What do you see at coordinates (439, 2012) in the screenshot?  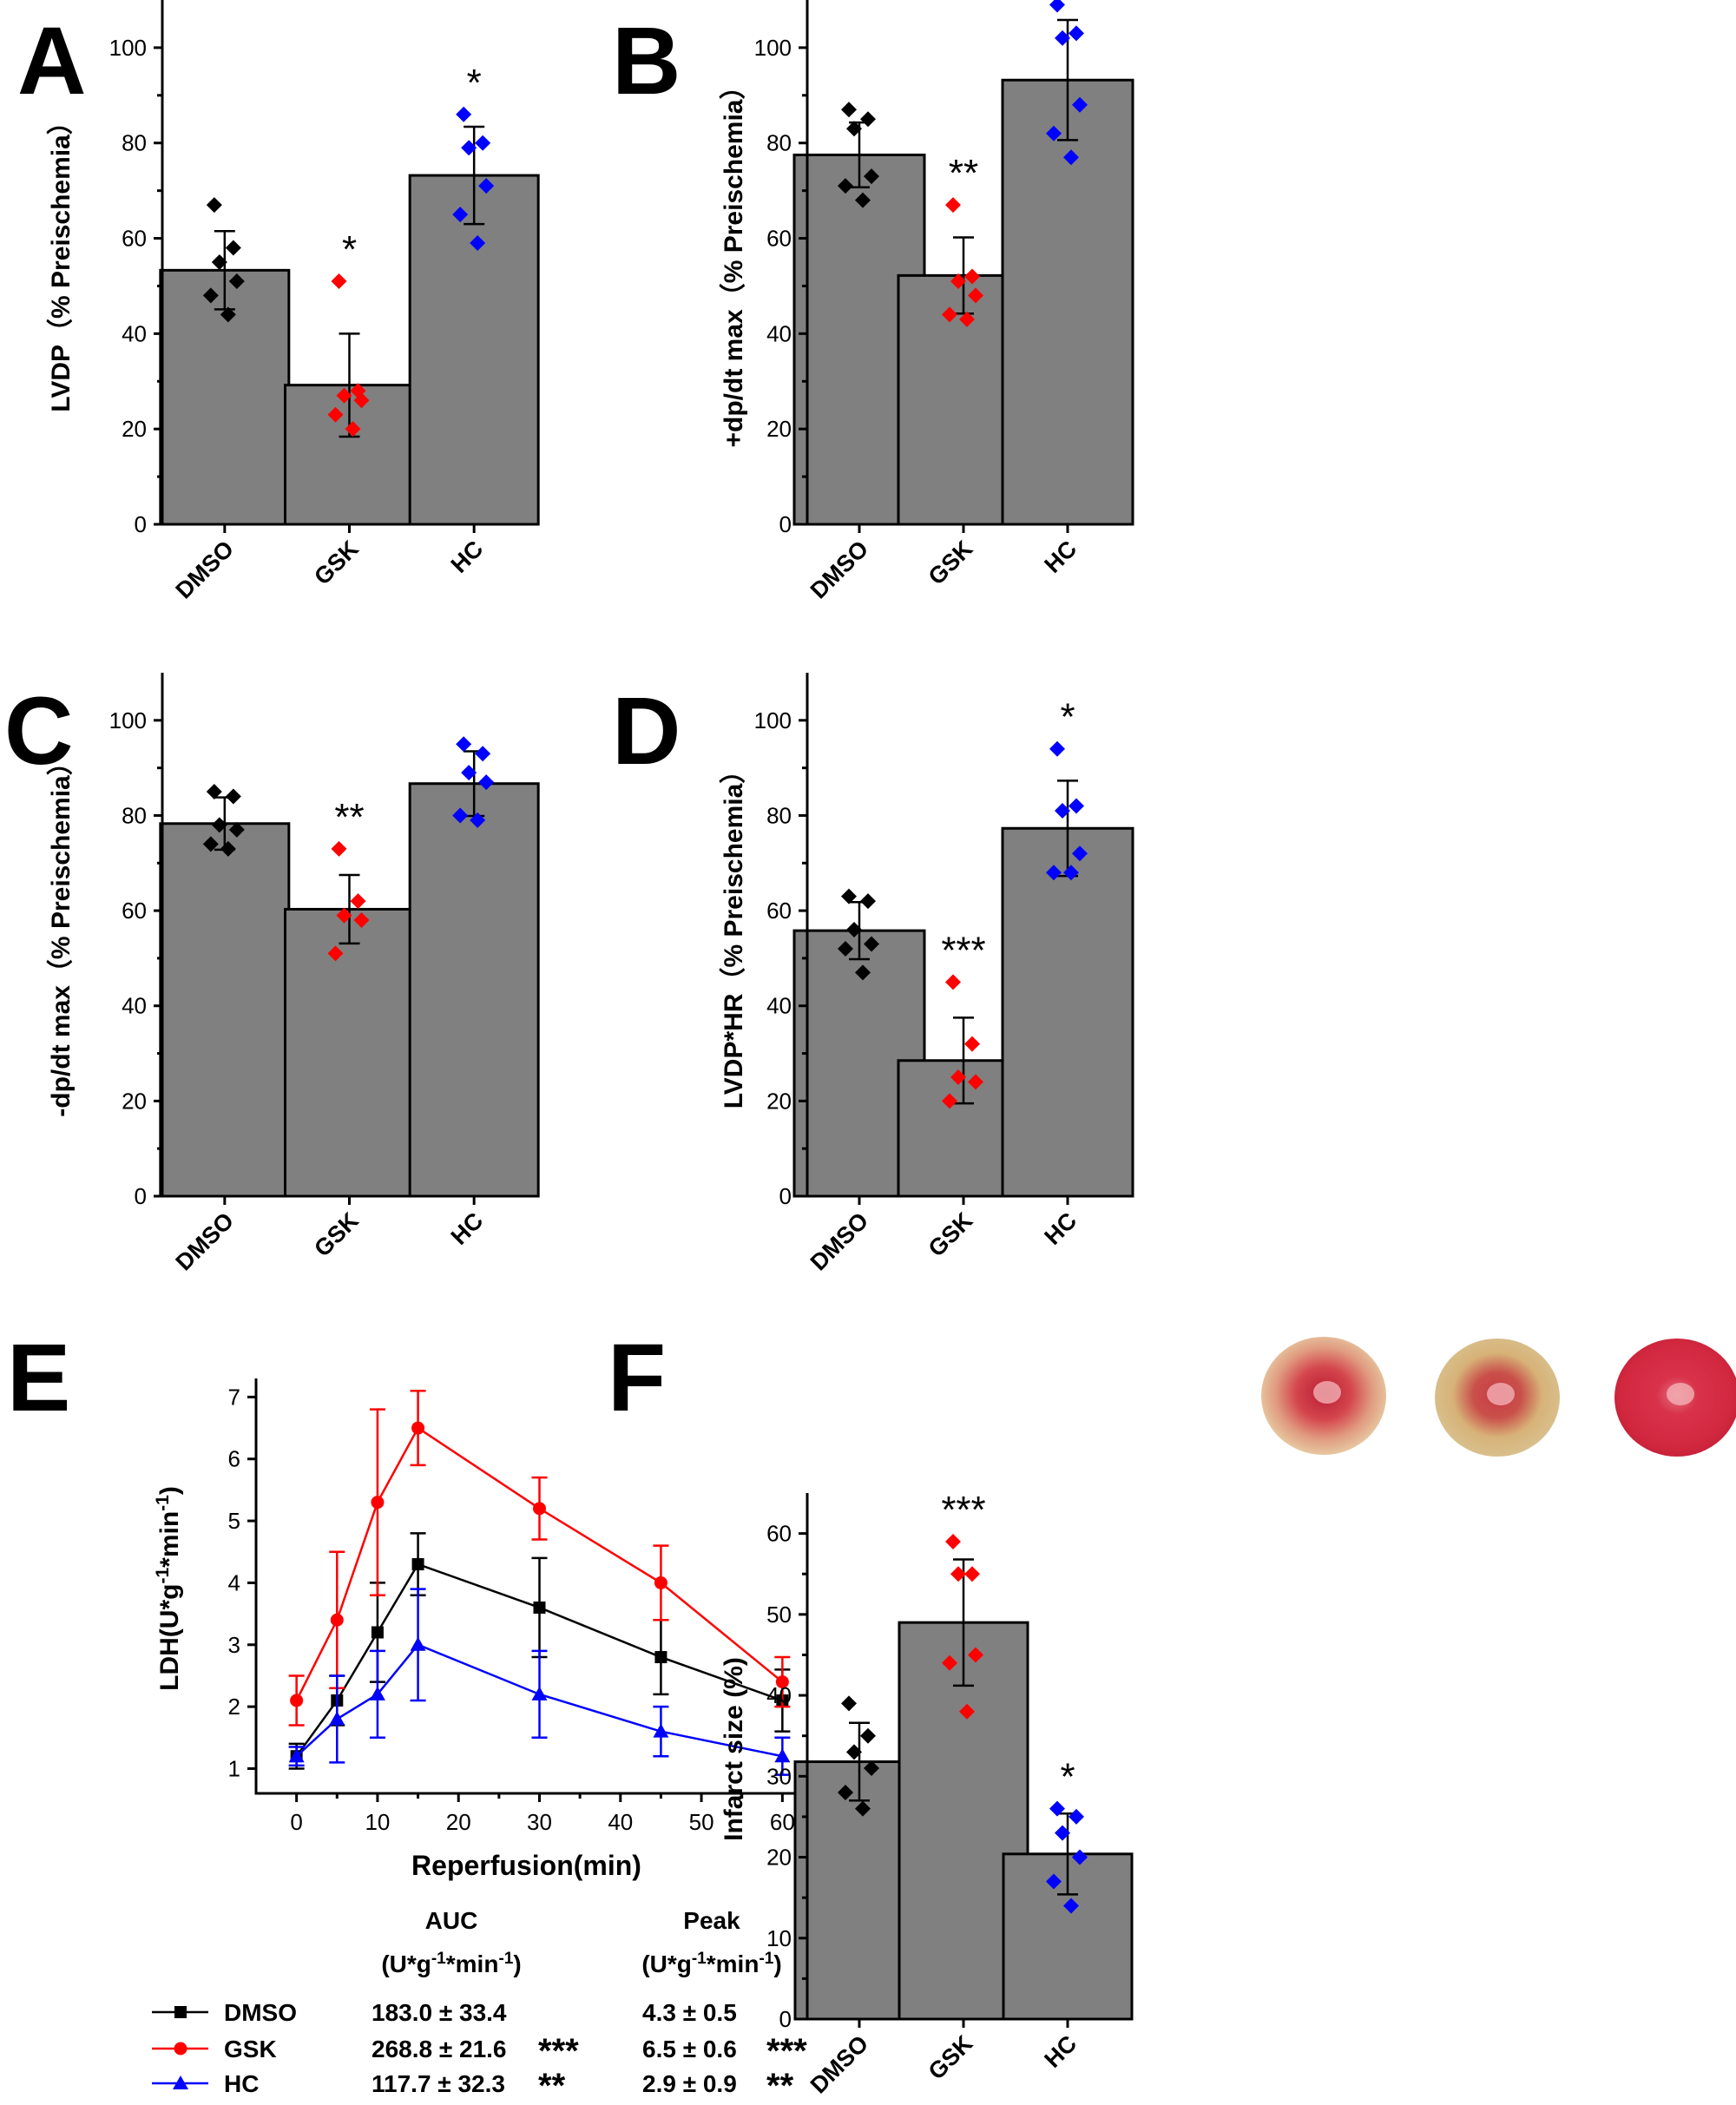 I see `auc-value: 183.0 ± 33.4` at bounding box center [439, 2012].